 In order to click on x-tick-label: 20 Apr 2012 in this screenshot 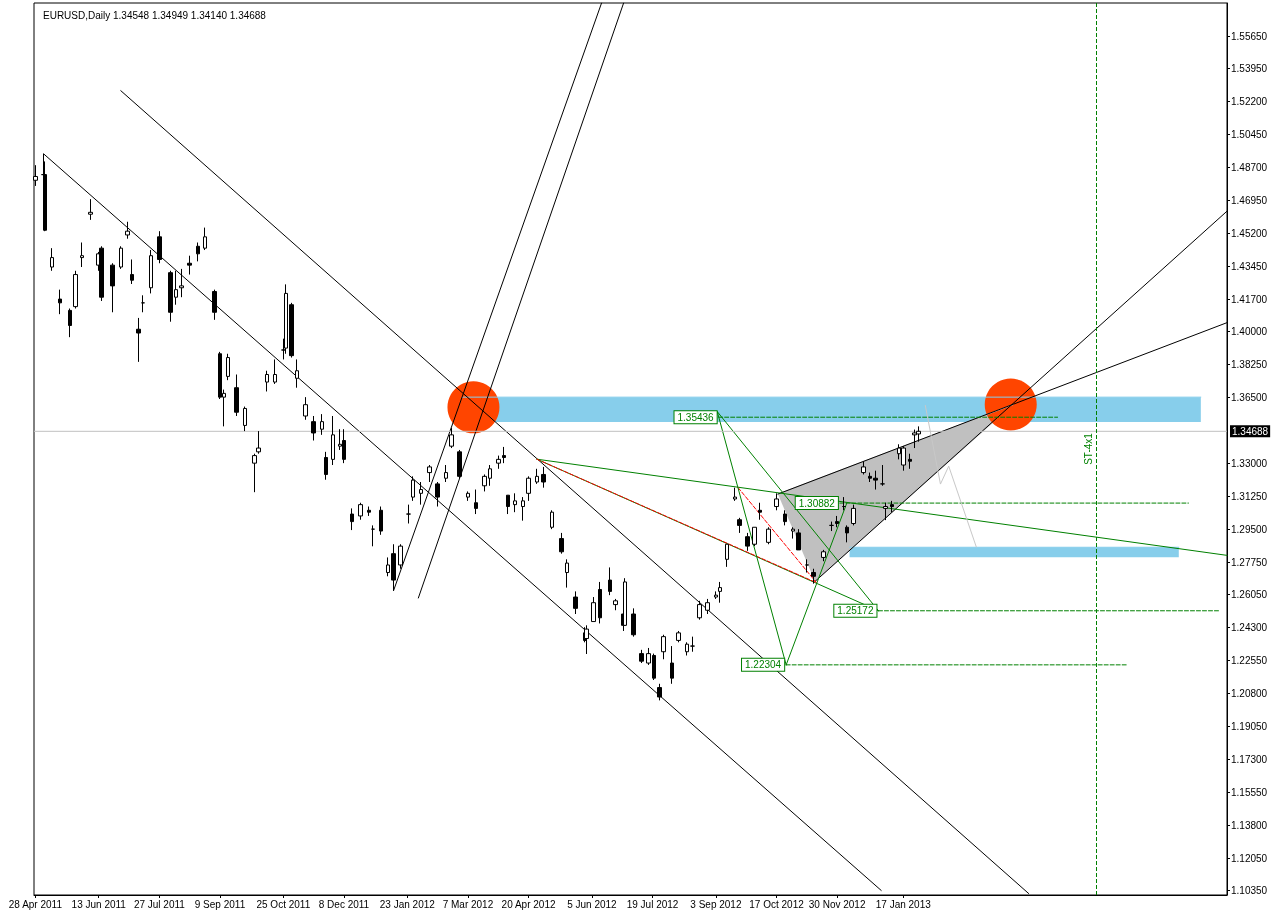, I will do `click(528, 904)`.